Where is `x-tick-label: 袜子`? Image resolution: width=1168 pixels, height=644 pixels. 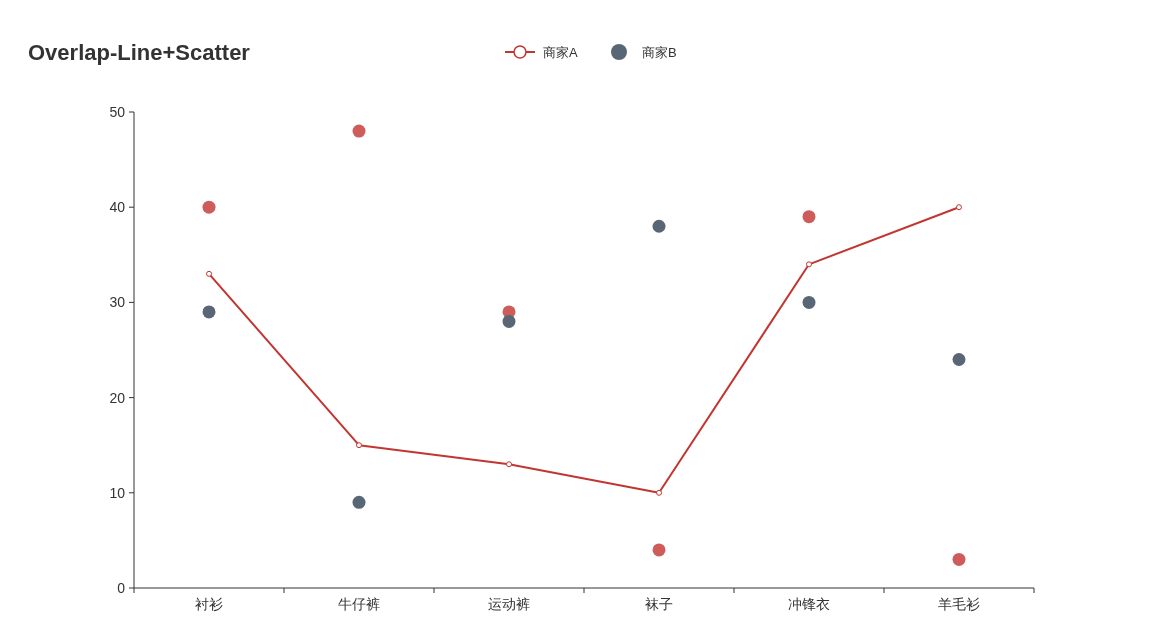 x-tick-label: 袜子 is located at coordinates (659, 604).